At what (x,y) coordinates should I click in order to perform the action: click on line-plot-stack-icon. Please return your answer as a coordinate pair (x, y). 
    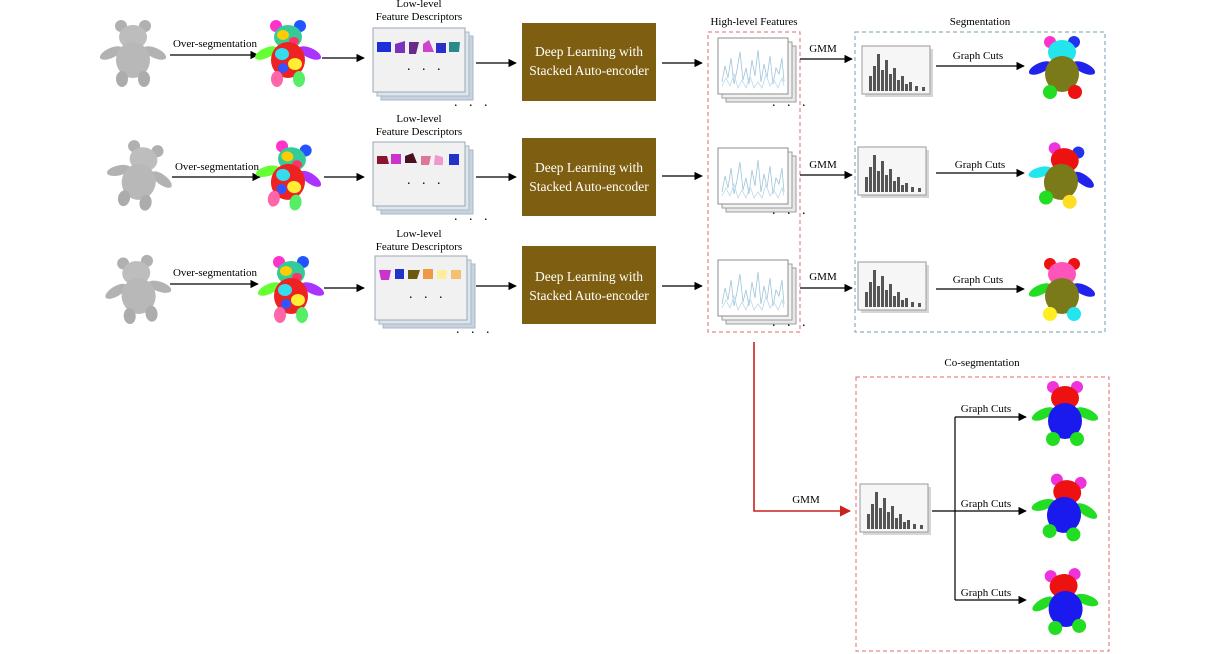
    Looking at the image, I should click on (757, 70).